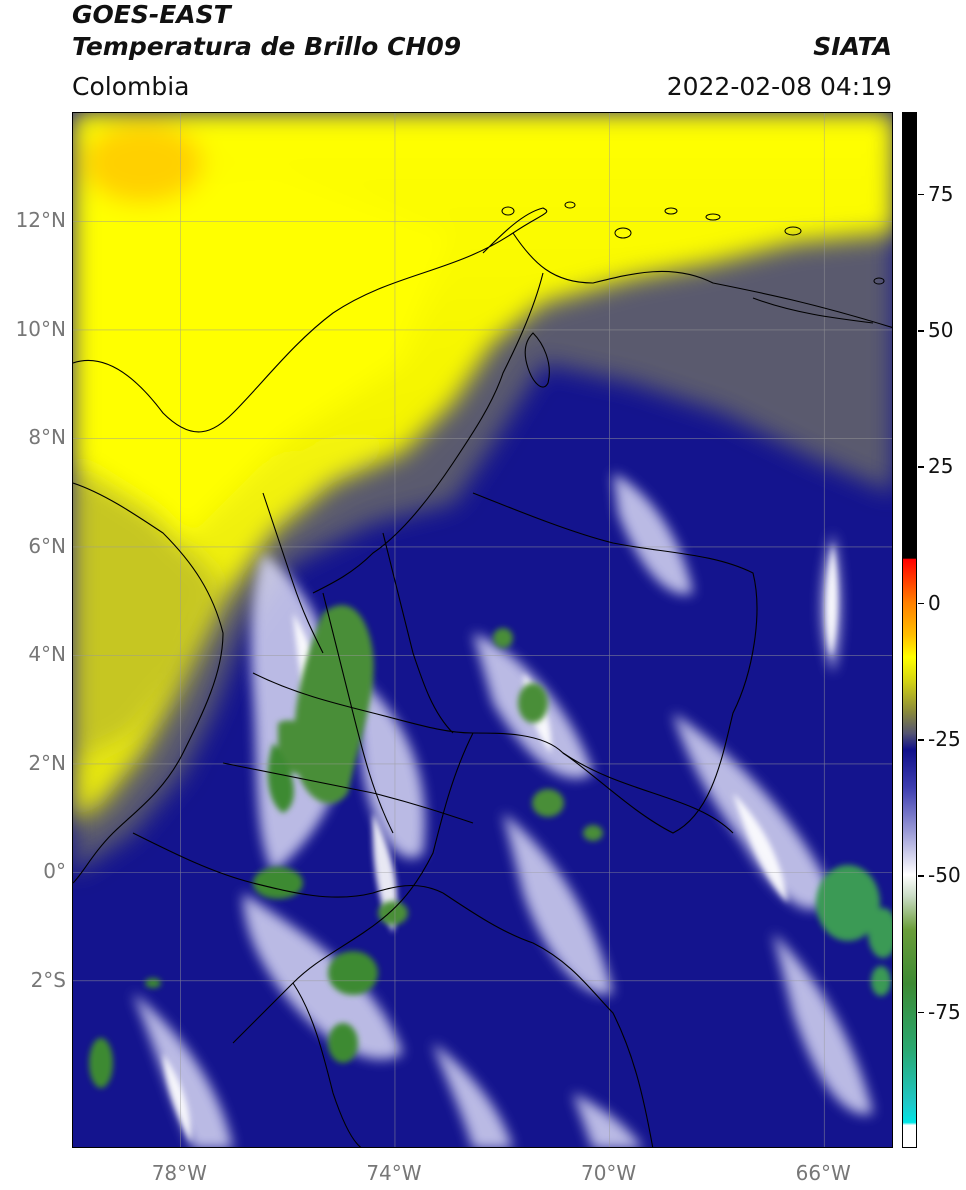 The width and height of the screenshot is (966, 1190). Describe the element at coordinates (823, 1173) in the screenshot. I see `lon-tick-label: 66°W` at that location.